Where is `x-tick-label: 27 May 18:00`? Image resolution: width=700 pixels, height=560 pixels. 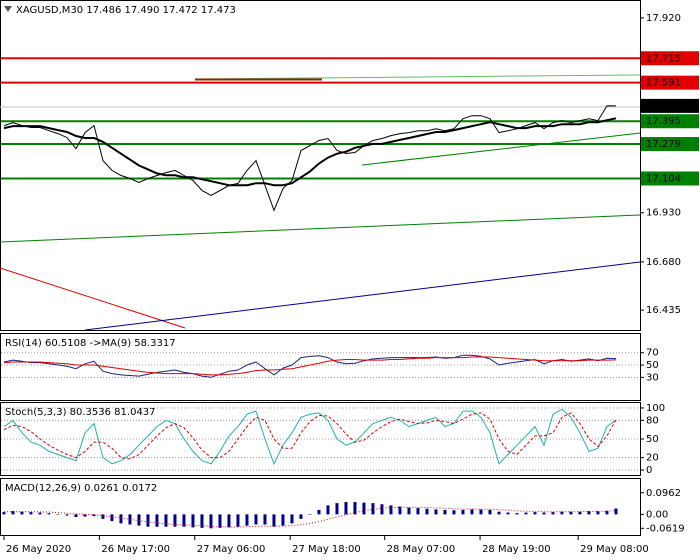 x-tick-label: 27 May 18:00 is located at coordinates (326, 549).